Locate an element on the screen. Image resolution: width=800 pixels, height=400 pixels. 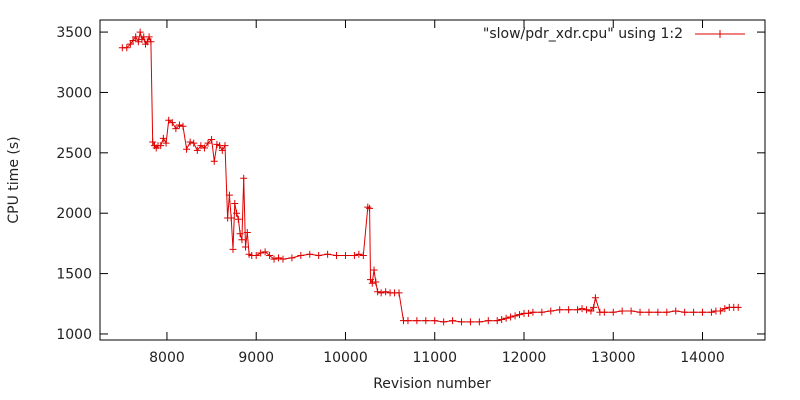
y-axis-label: CPU time (s) is located at coordinates (14, 179).